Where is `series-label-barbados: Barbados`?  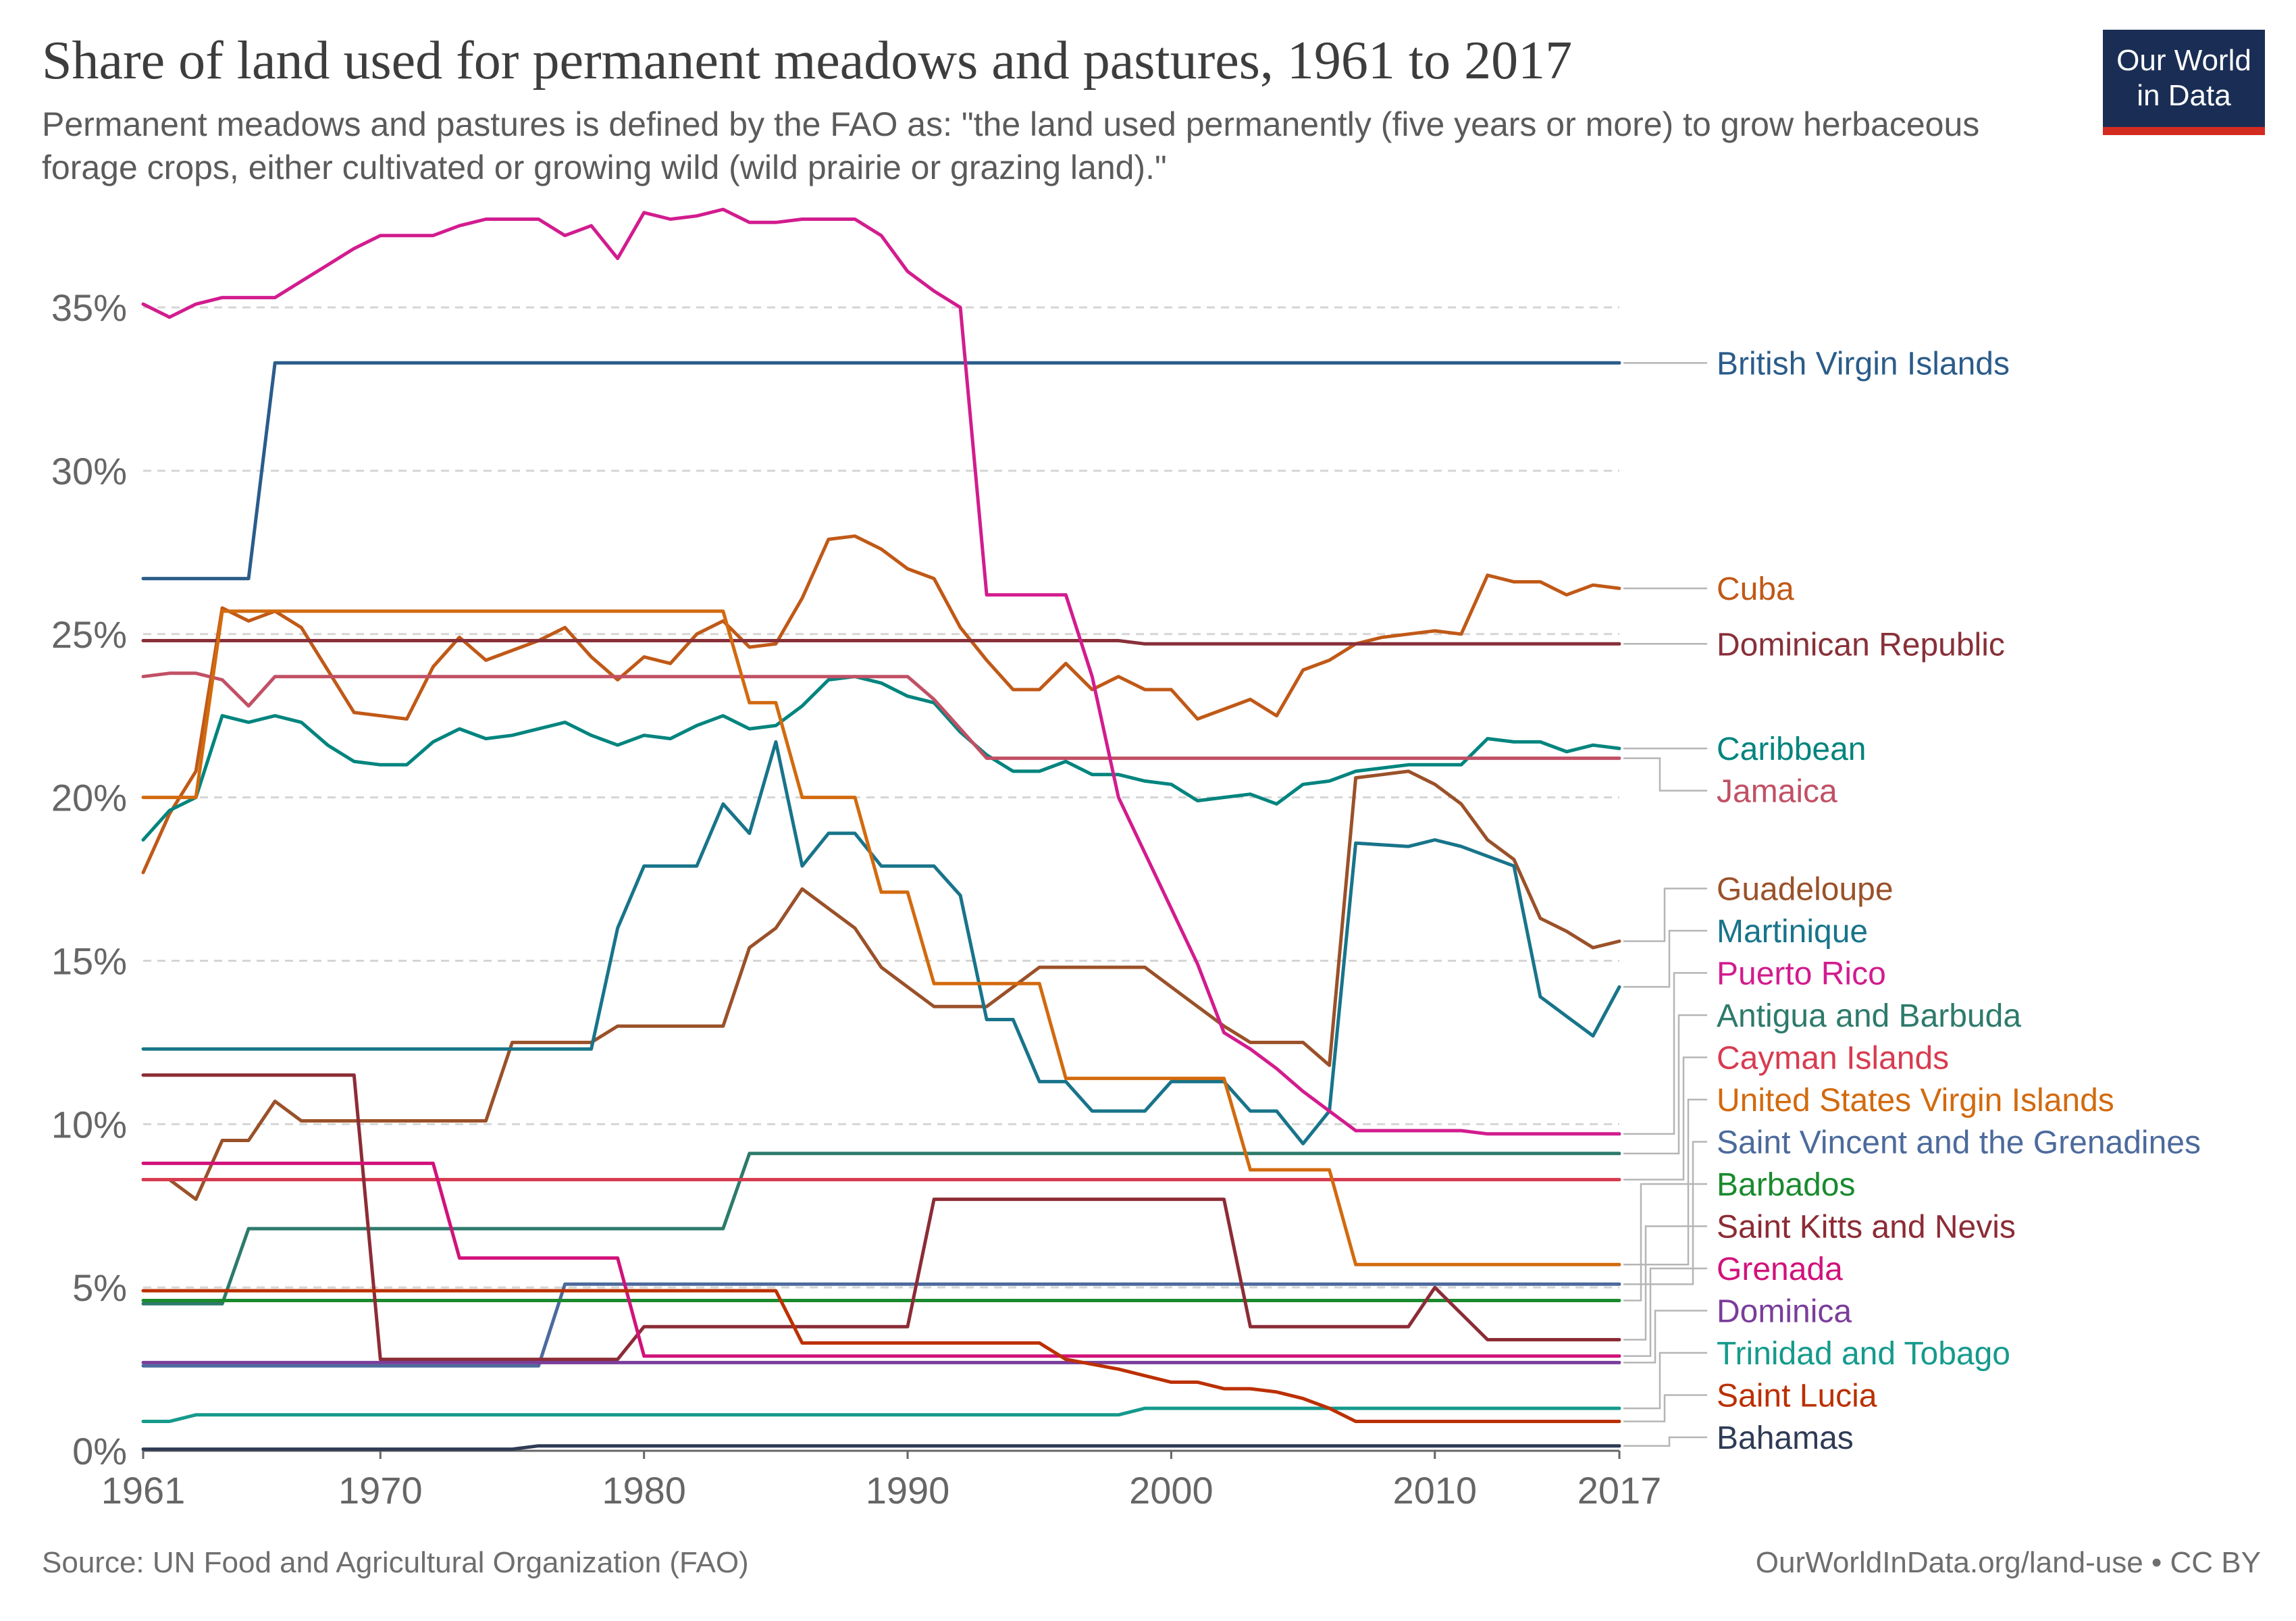
series-label-barbados: Barbados is located at coordinates (1786, 1185).